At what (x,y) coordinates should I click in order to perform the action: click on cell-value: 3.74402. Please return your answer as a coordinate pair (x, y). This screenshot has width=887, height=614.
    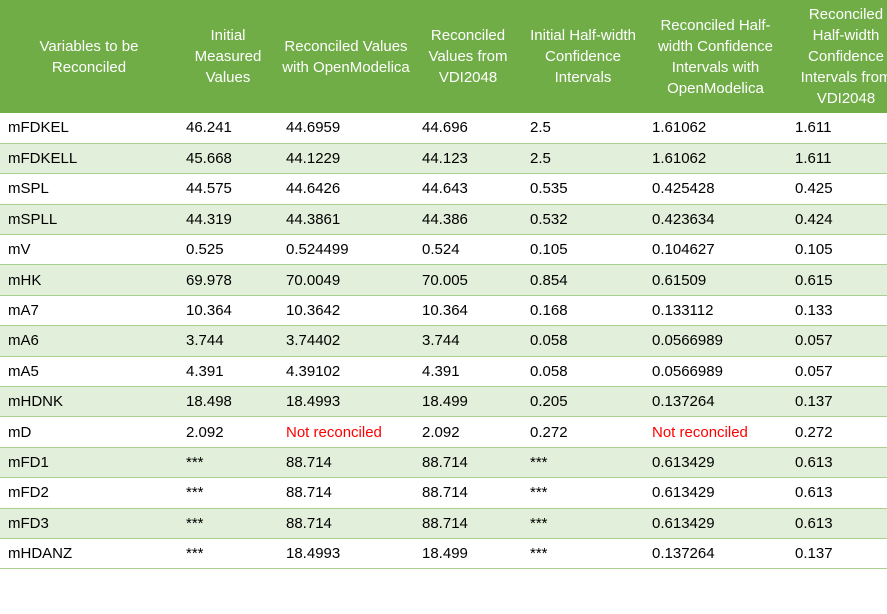
    Looking at the image, I should click on (346, 341).